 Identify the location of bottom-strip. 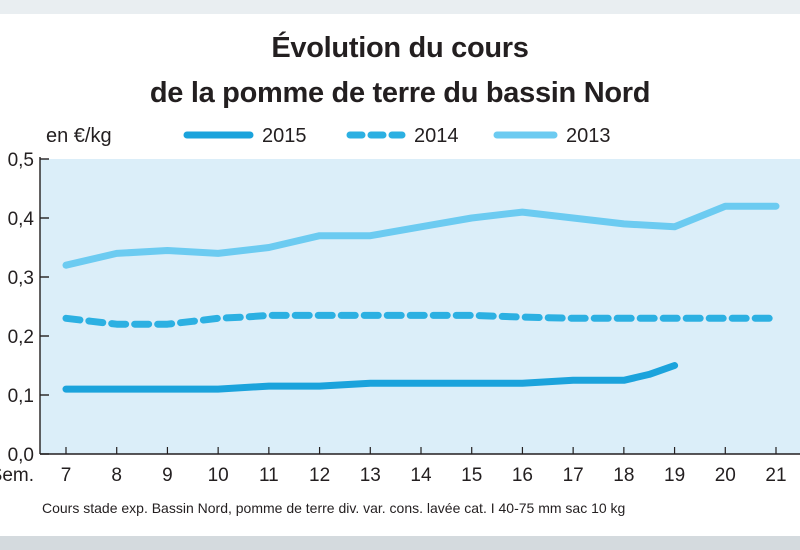
(400, 543).